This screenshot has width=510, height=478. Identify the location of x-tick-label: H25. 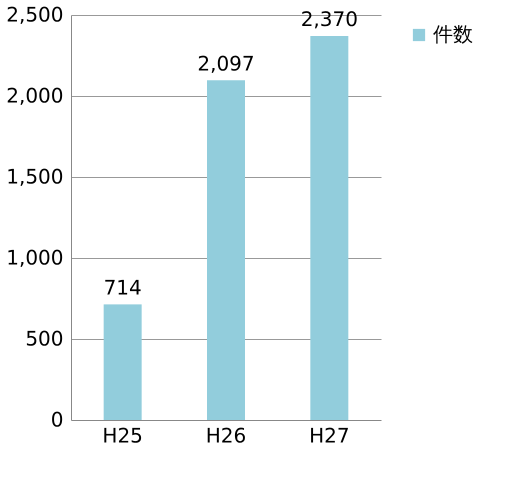
(122, 436).